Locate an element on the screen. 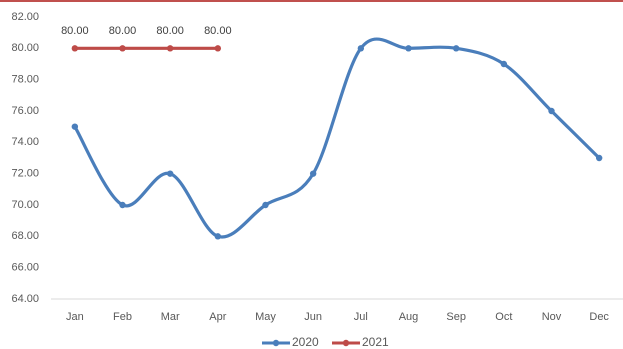 The width and height of the screenshot is (623, 349). y-tick-label: 66.00 is located at coordinates (25, 268).